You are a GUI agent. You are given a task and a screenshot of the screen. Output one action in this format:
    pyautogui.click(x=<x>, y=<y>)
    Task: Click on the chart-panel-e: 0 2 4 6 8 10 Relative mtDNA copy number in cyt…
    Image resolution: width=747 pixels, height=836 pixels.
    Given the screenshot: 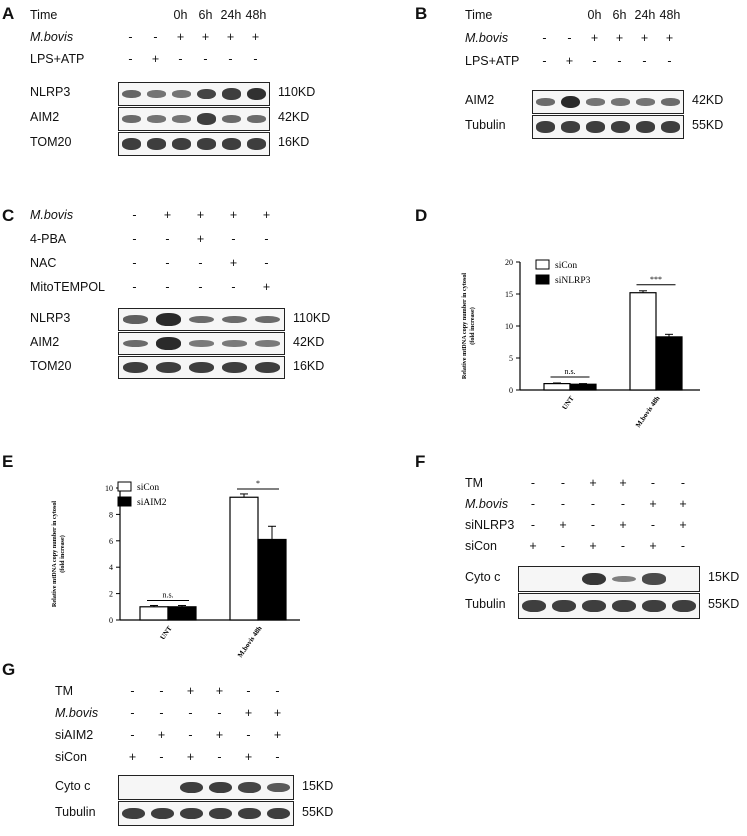 What is the action you would take?
    pyautogui.click(x=175, y=569)
    